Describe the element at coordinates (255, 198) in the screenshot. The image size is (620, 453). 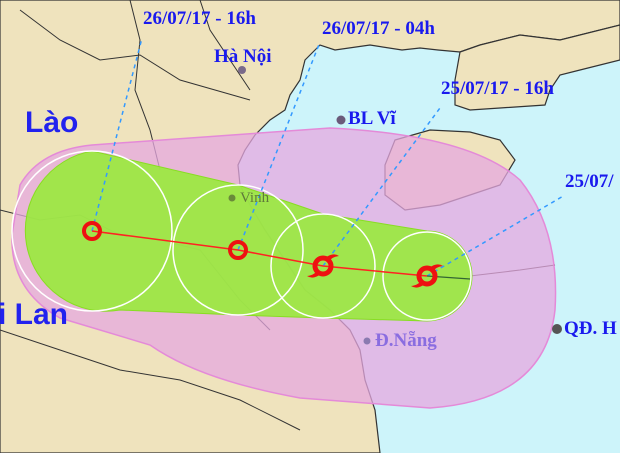
I see `place-label-vinh: Vinh` at that location.